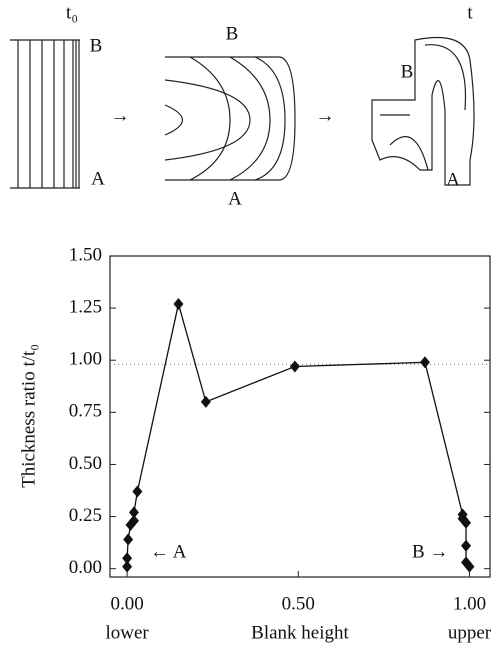 The width and height of the screenshot is (500, 650). I want to click on y-tick-label: 0.75, so click(85, 411).